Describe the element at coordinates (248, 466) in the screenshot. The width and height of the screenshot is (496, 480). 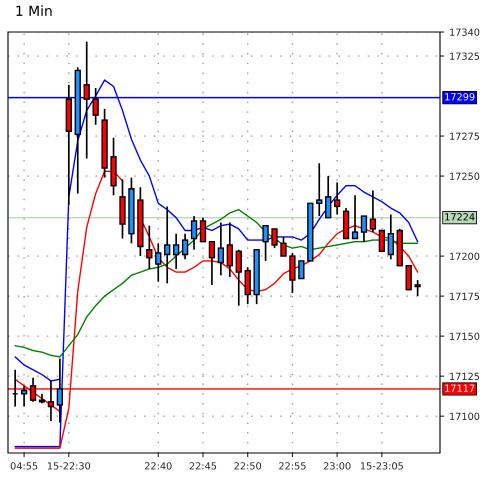
I see `x-tick-label: 22:50` at that location.